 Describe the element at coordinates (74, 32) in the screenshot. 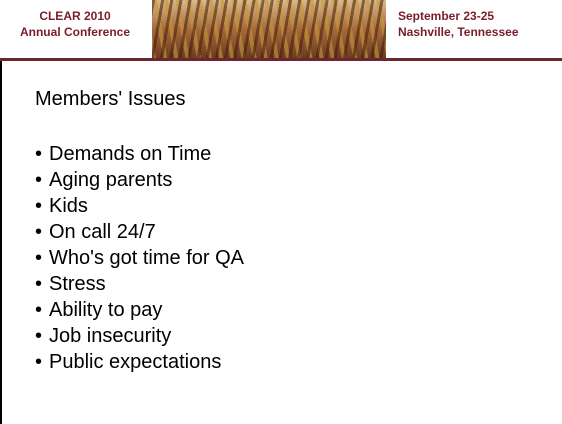

I see `header-line: Annual Conference` at that location.